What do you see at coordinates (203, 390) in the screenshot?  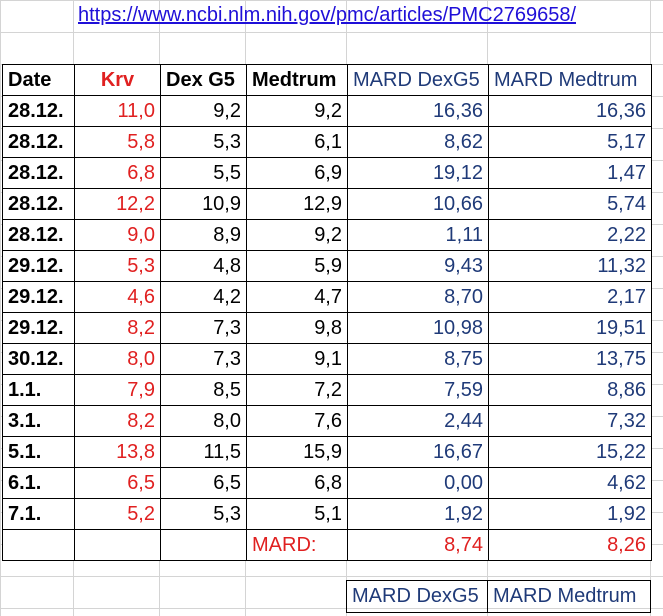 I see `cell-dexg5: 8,5` at bounding box center [203, 390].